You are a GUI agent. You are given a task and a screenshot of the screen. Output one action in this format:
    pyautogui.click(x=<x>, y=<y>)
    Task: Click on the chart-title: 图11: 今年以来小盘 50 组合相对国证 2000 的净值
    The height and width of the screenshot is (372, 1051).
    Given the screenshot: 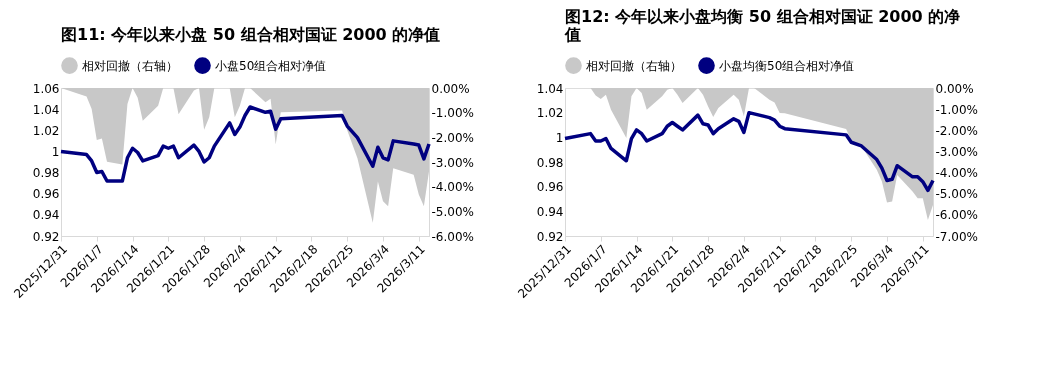 What is the action you would take?
    pyautogui.click(x=251, y=34)
    